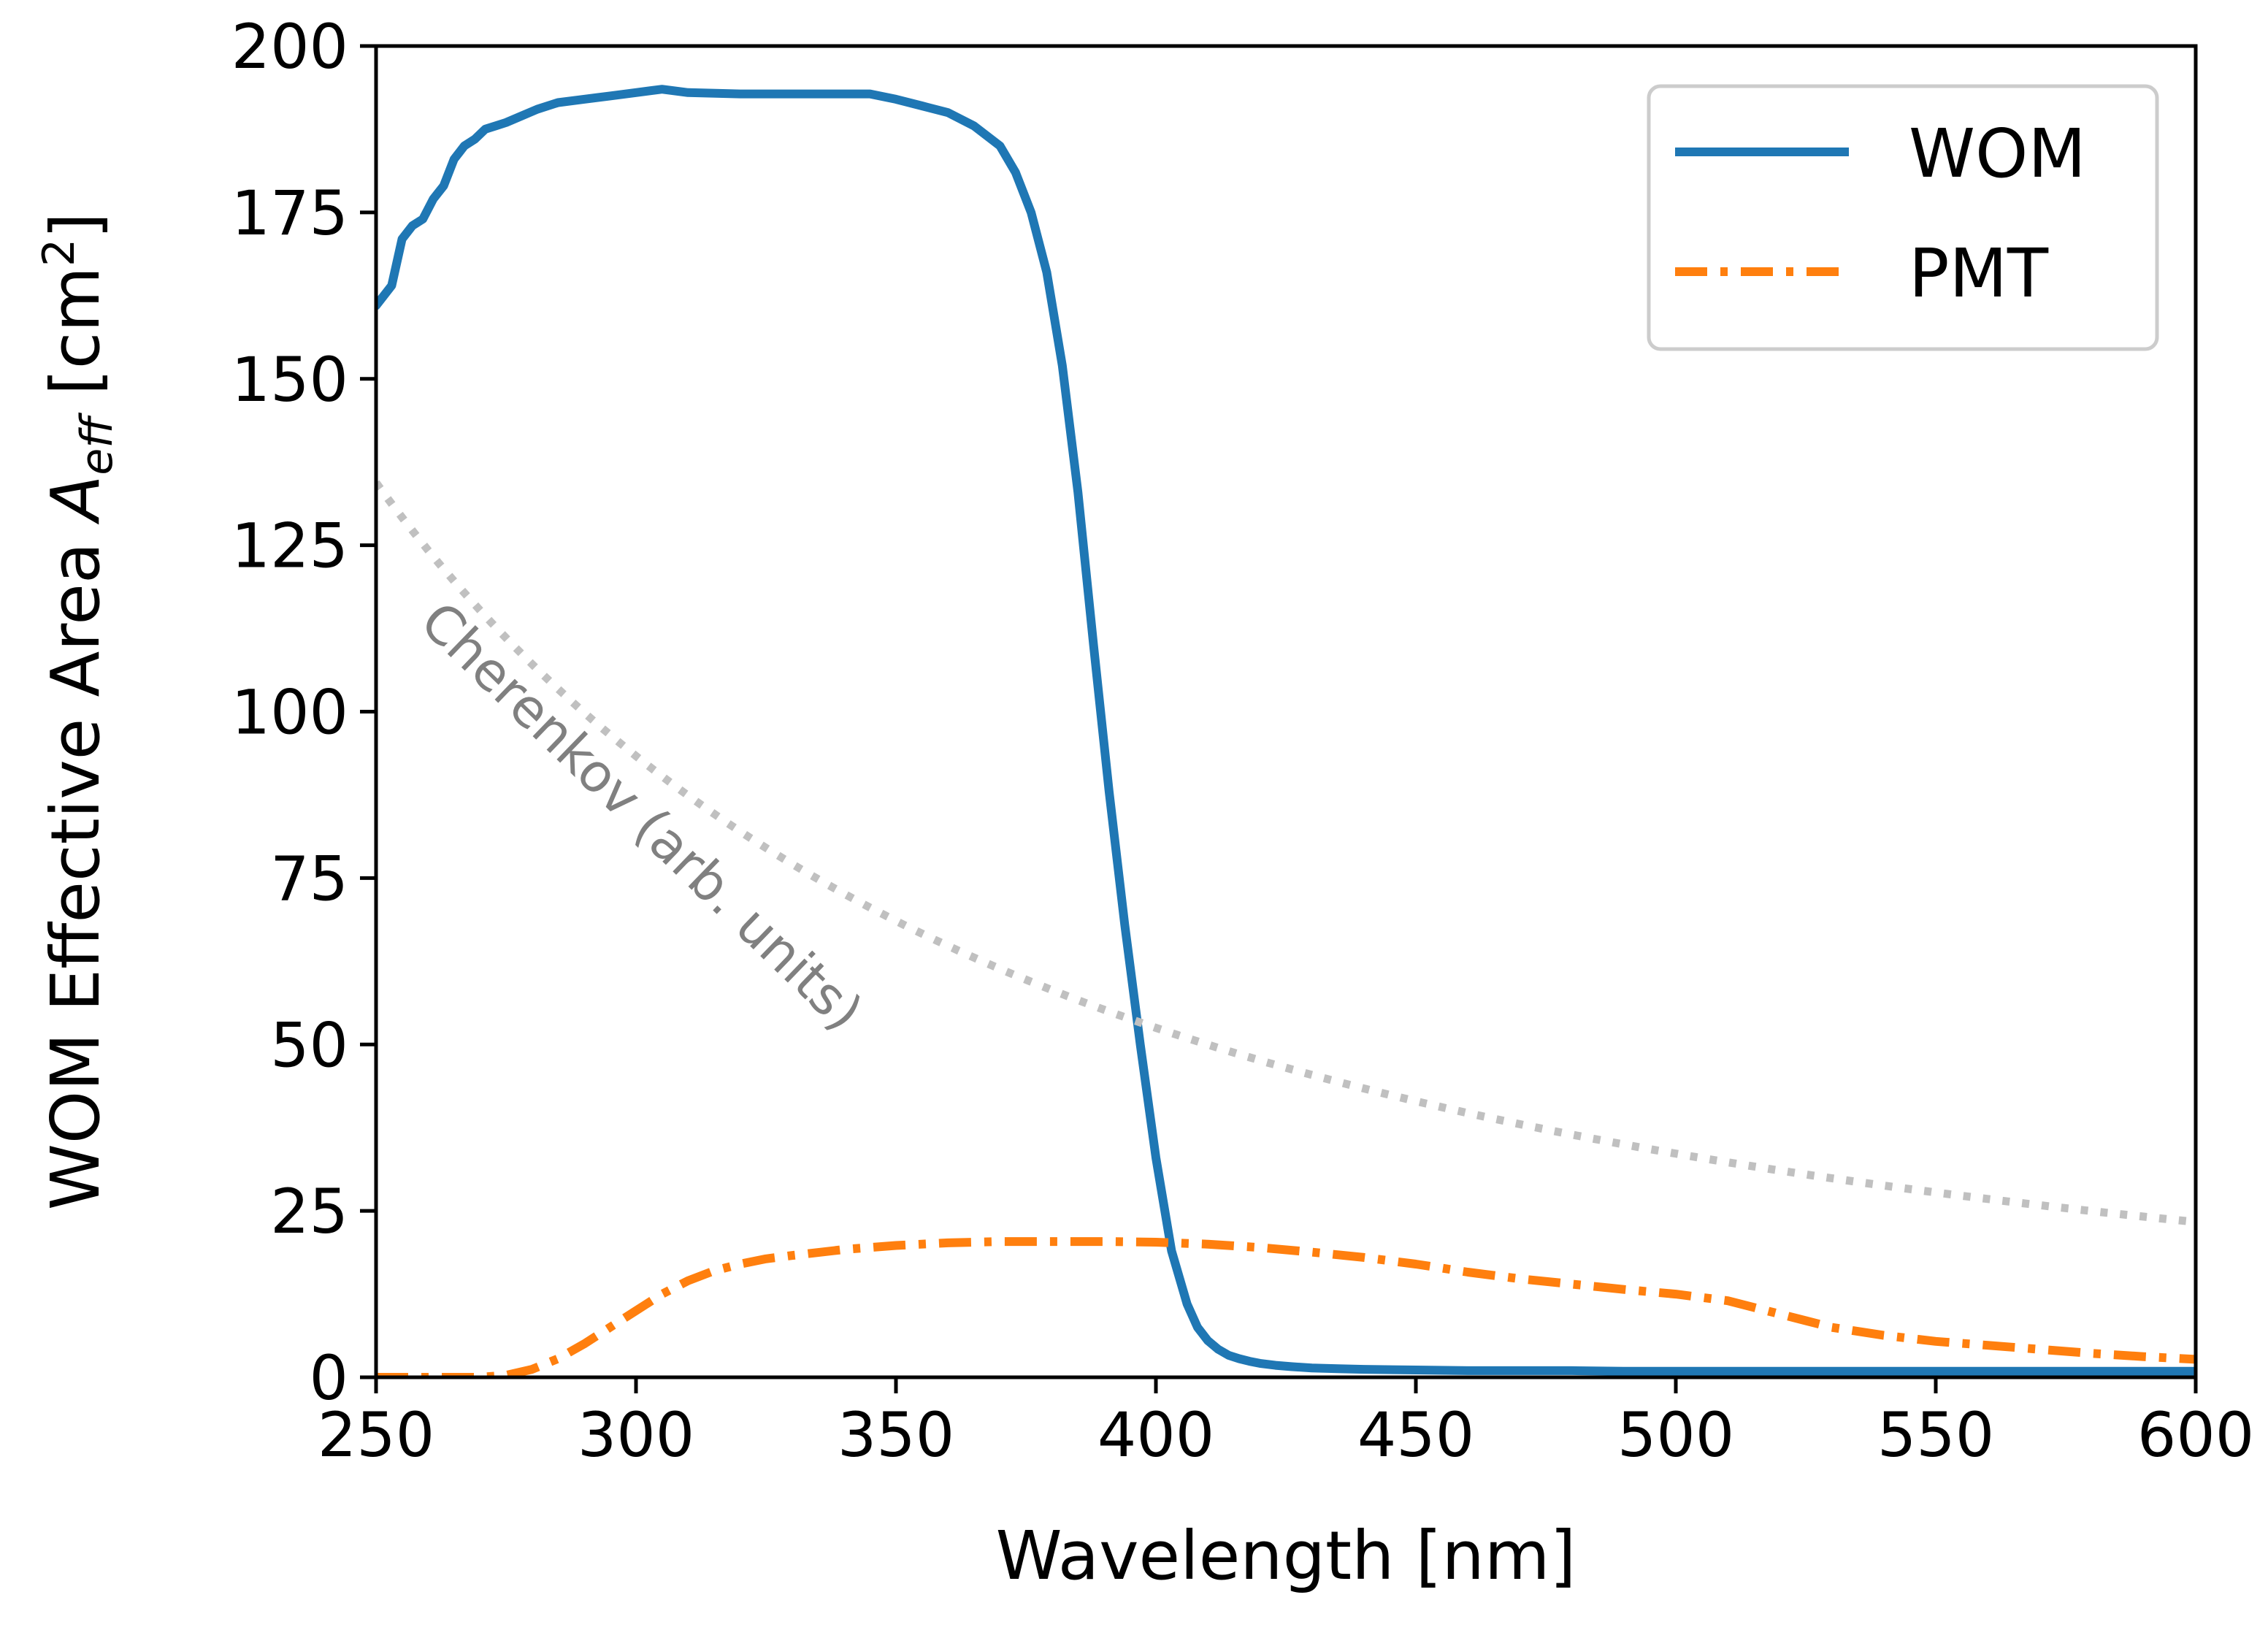 The width and height of the screenshot is (2268, 1638). Describe the element at coordinates (289, 380) in the screenshot. I see `y-tick-label: 150` at that location.